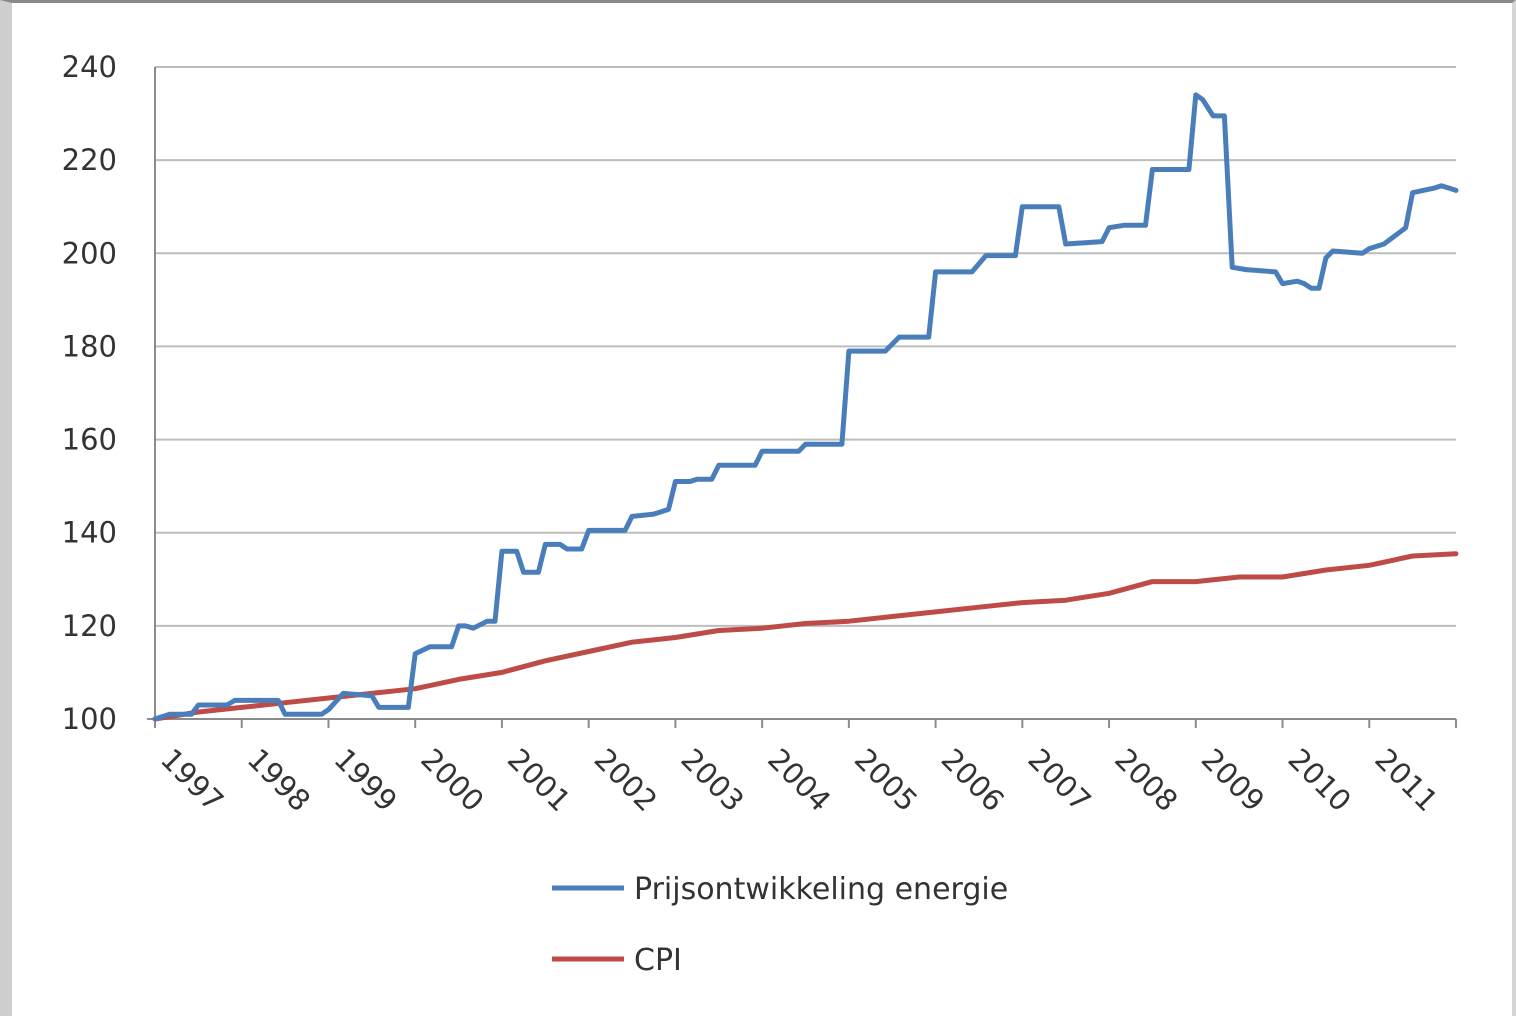 Image resolution: width=1516 pixels, height=1019 pixels. Describe the element at coordinates (89, 440) in the screenshot. I see `y-tick-label: 160` at that location.